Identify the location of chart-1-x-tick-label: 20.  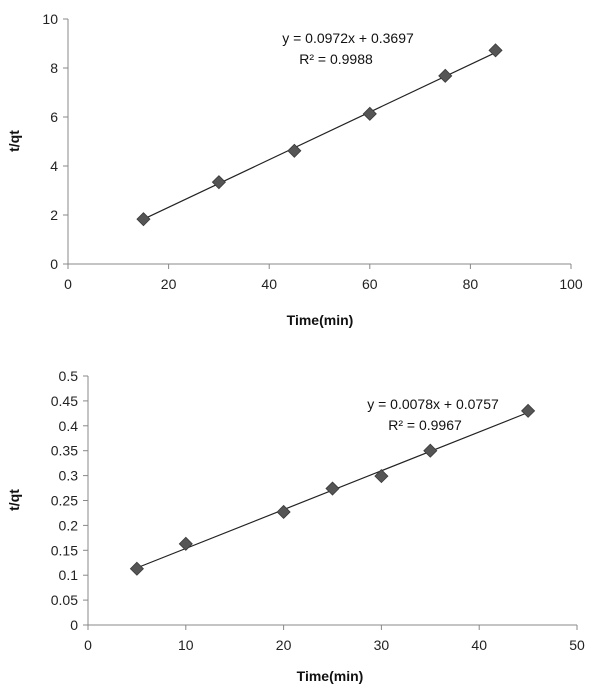
(169, 284).